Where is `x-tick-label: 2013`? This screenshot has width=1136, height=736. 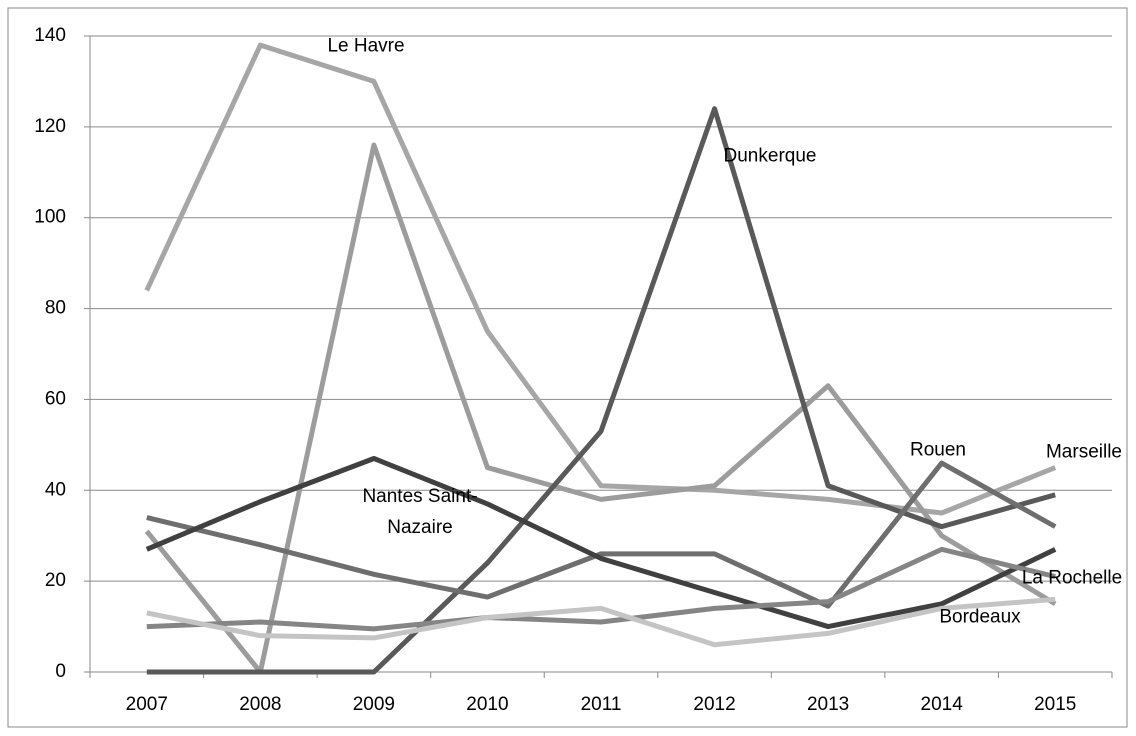 x-tick-label: 2013 is located at coordinates (828, 704).